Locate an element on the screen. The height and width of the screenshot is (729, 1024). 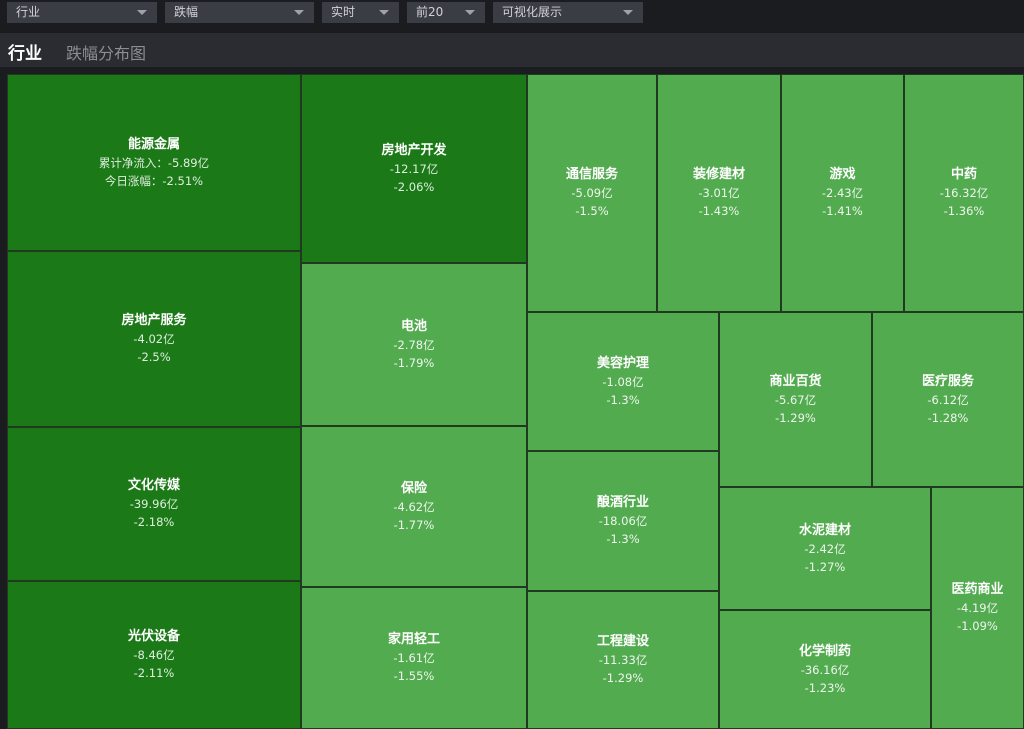
tile-name: 家用轻工 is located at coordinates (413, 639).